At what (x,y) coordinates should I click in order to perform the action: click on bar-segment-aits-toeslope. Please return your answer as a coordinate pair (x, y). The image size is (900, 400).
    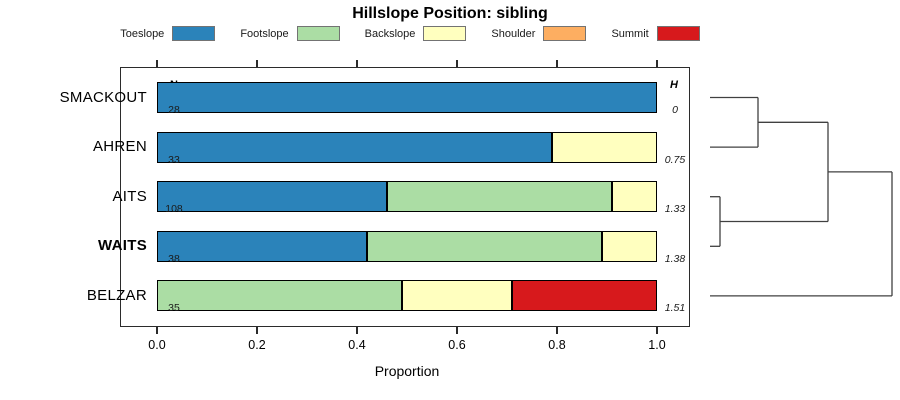
    Looking at the image, I should click on (272, 197).